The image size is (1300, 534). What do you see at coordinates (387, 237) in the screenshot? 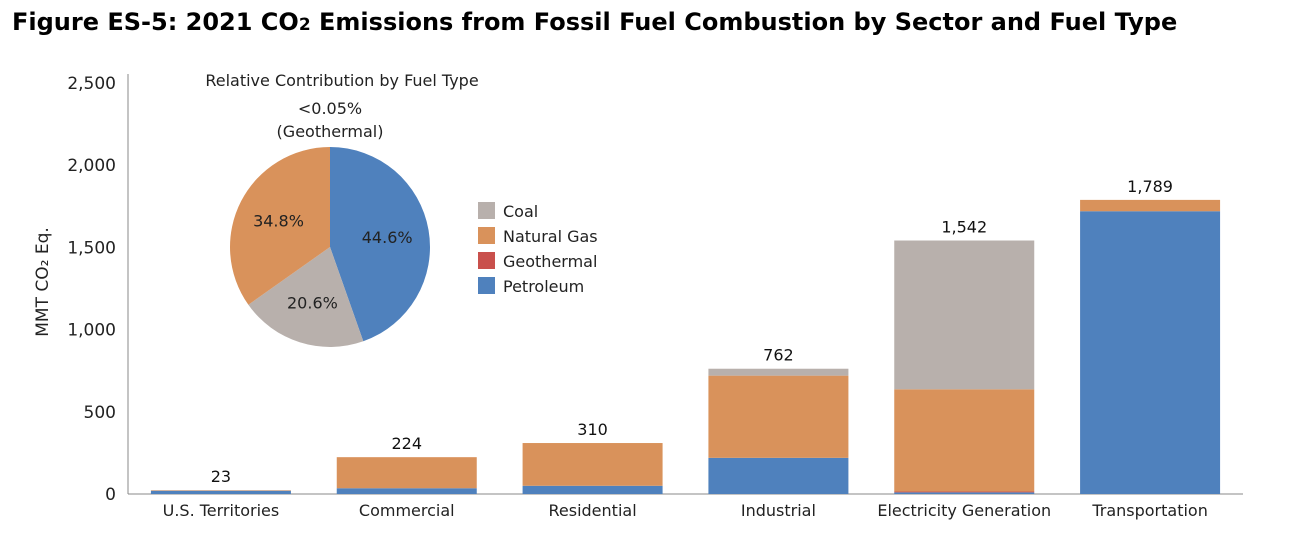
I see `pie-slice-label: 44.6%` at bounding box center [387, 237].